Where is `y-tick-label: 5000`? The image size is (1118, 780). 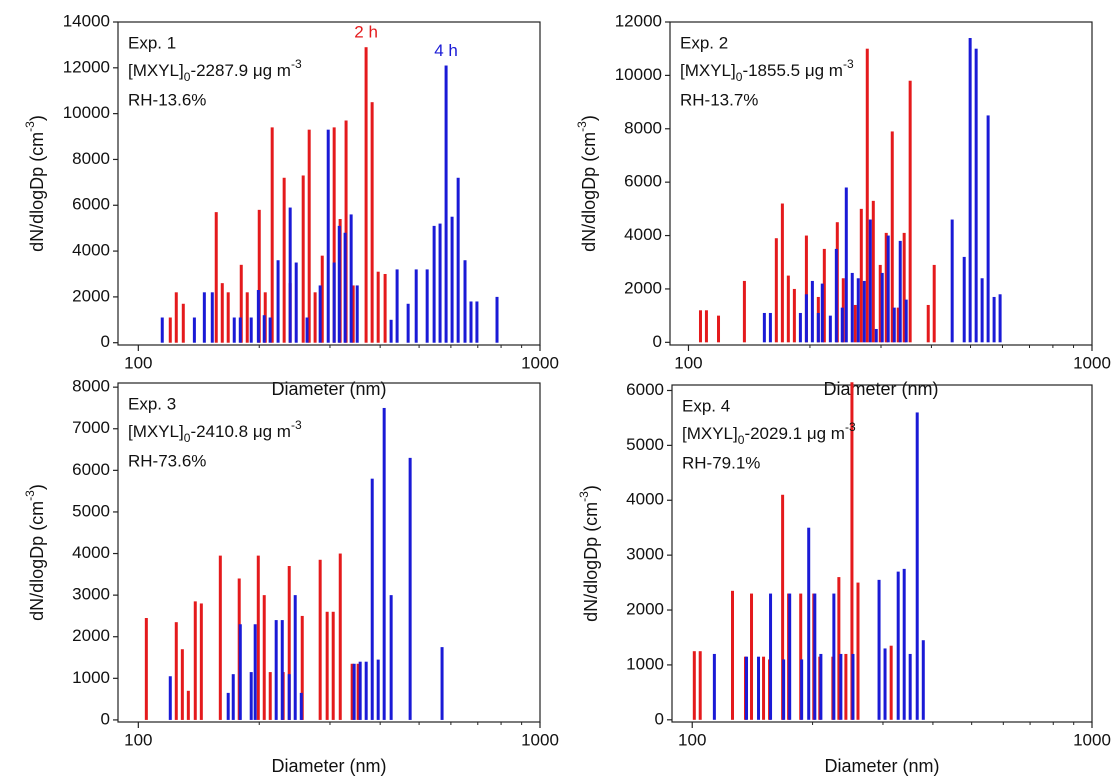 y-tick-label: 5000 is located at coordinates (645, 444).